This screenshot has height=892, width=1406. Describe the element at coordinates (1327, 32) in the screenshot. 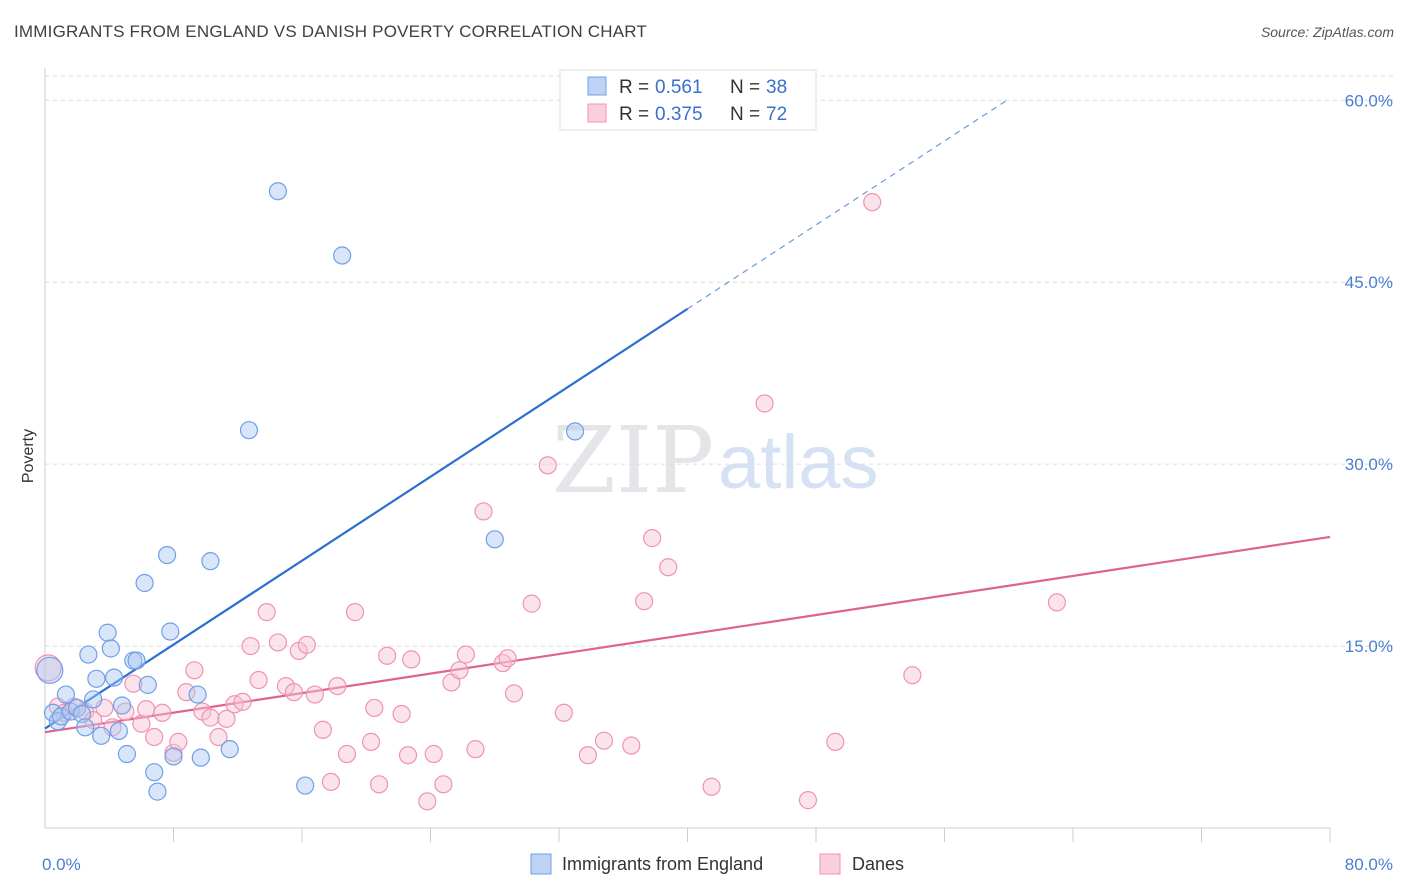

I see `source-credit: Source: ZipAtlas.com` at that location.